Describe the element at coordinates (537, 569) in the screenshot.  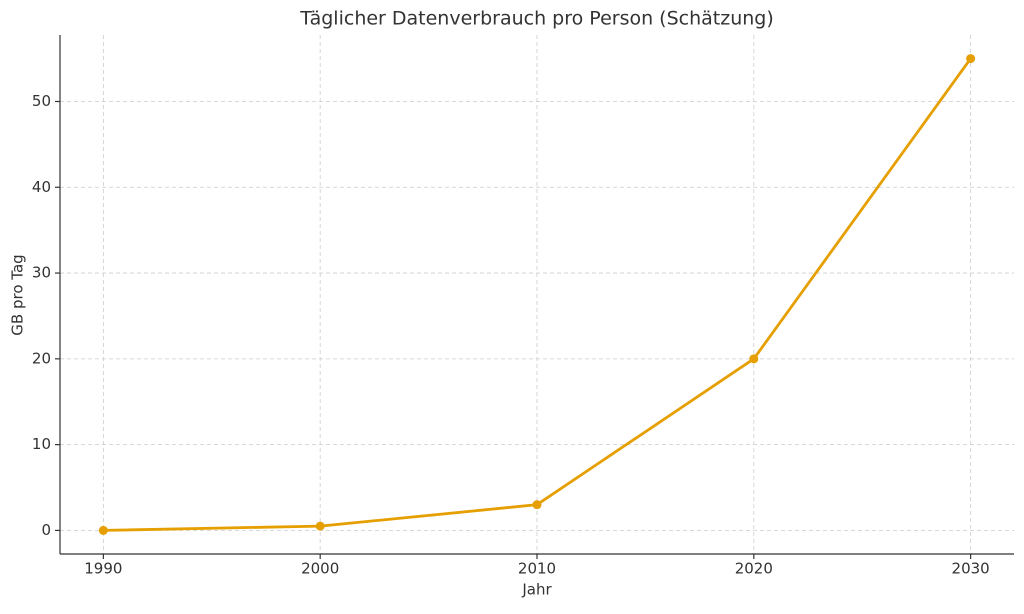
I see `x-tick-label: 2010` at that location.